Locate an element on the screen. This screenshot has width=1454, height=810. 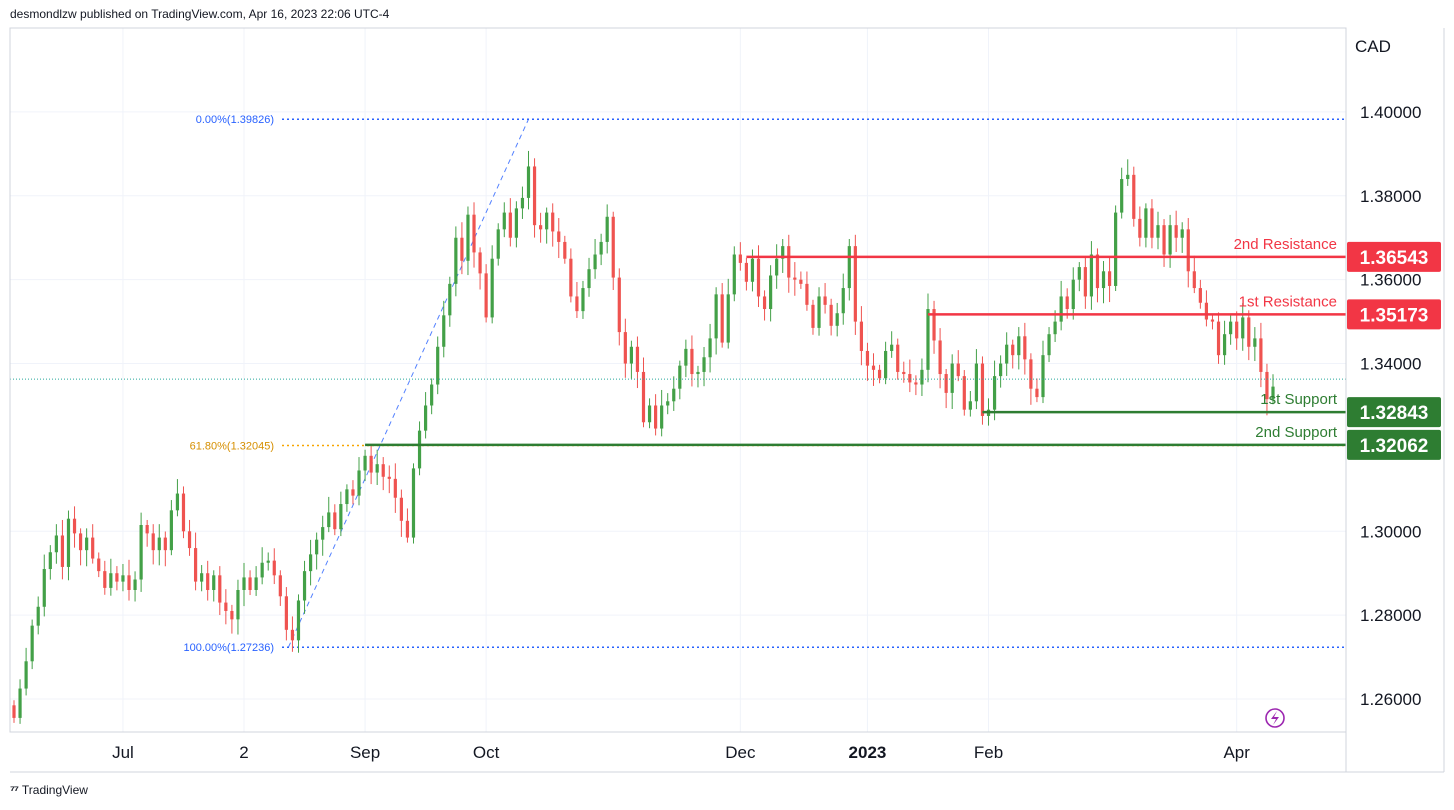
price-badge-text: 1.32062 is located at coordinates (1394, 446).